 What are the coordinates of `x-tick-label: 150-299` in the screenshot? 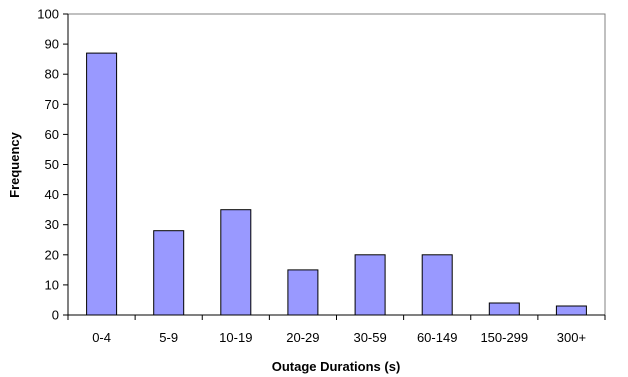 It's located at (504, 337).